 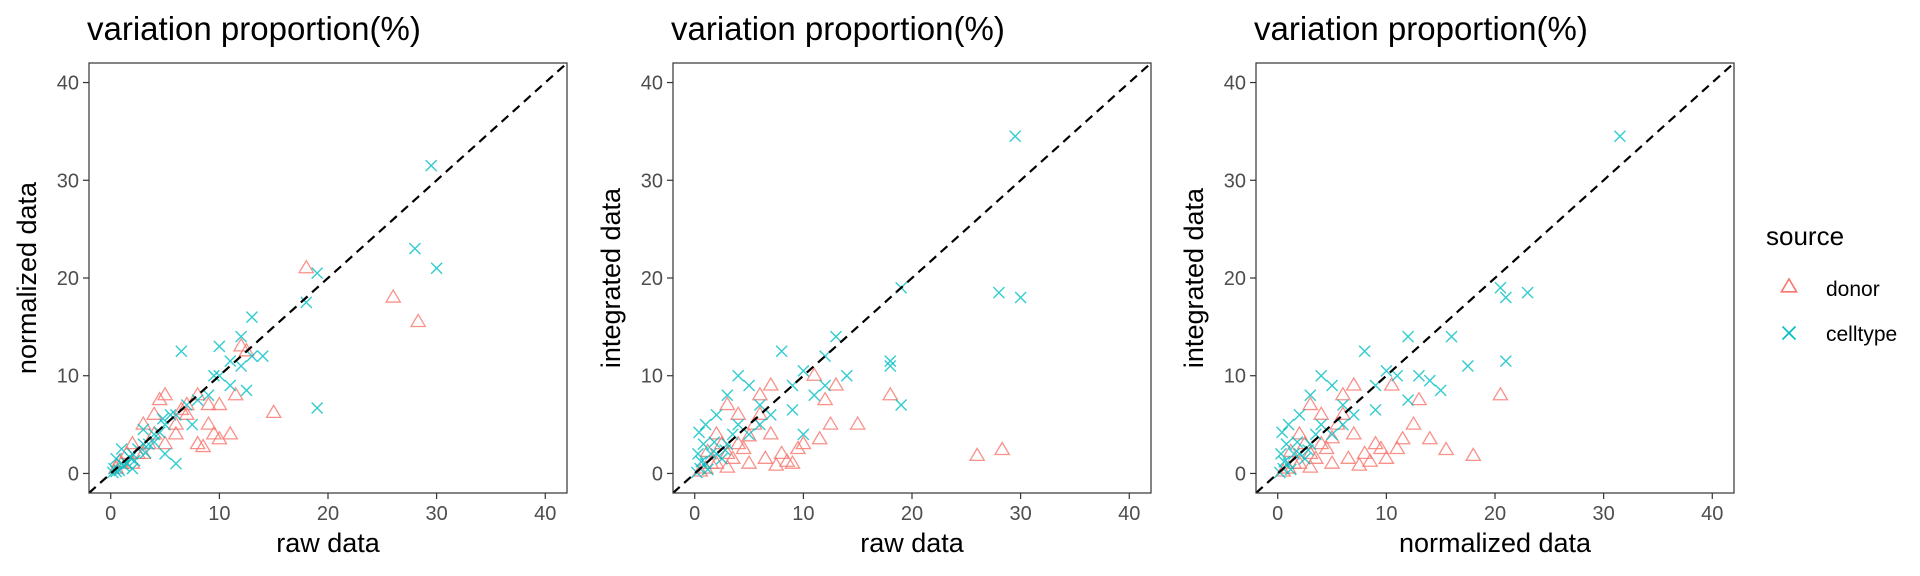 What do you see at coordinates (652, 181) in the screenshot?
I see `y-tick-label: 30` at bounding box center [652, 181].